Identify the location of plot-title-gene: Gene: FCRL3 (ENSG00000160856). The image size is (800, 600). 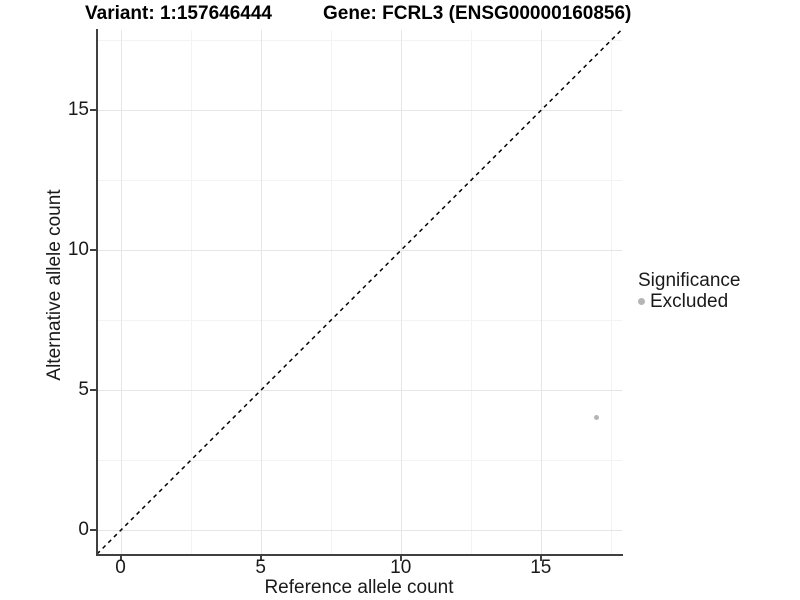
(477, 13).